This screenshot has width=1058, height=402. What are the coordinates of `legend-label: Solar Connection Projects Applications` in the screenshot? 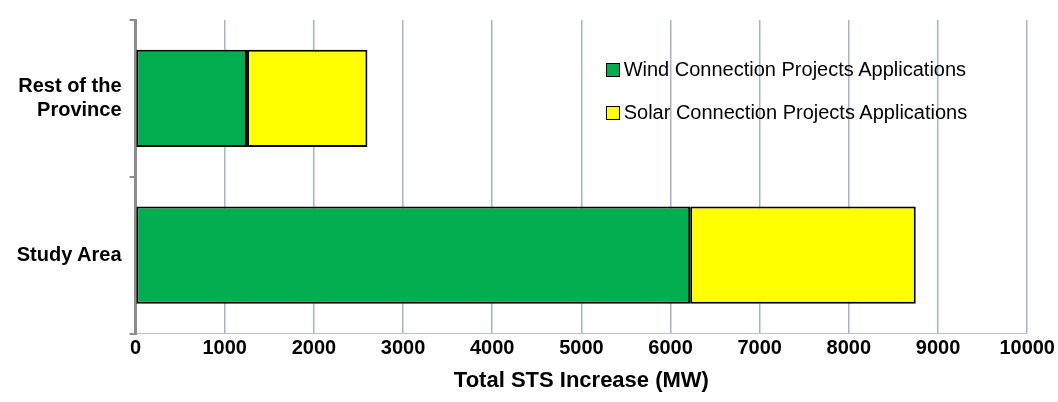 It's located at (795, 112).